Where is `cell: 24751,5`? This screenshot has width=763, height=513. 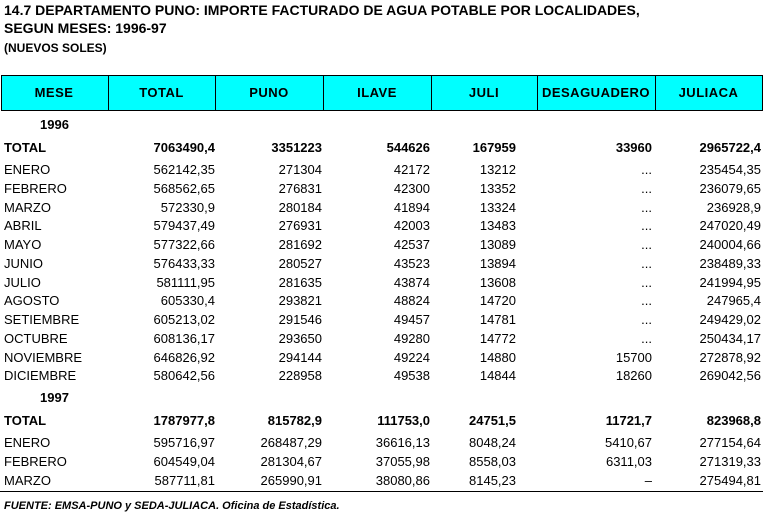 cell: 24751,5 is located at coordinates (492, 420).